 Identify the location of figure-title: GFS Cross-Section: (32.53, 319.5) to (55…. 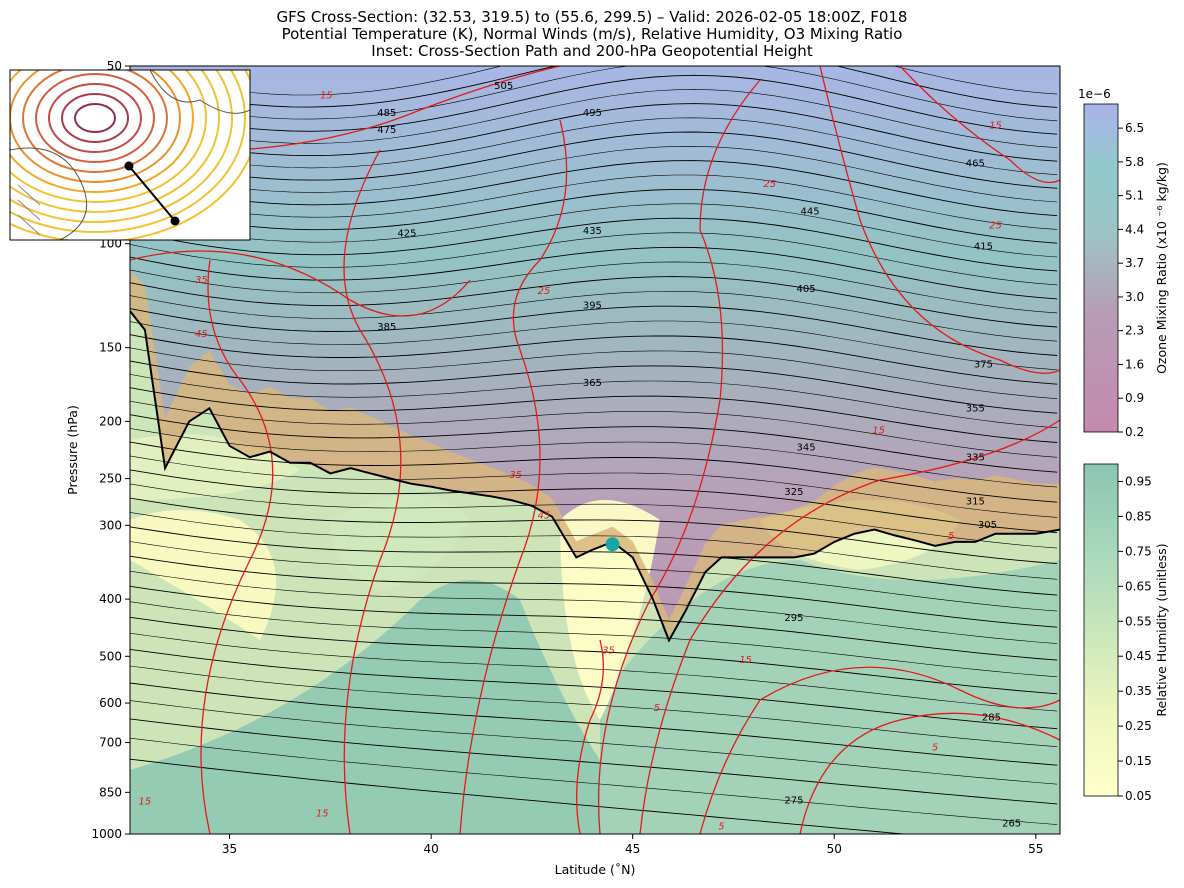
(592, 34).